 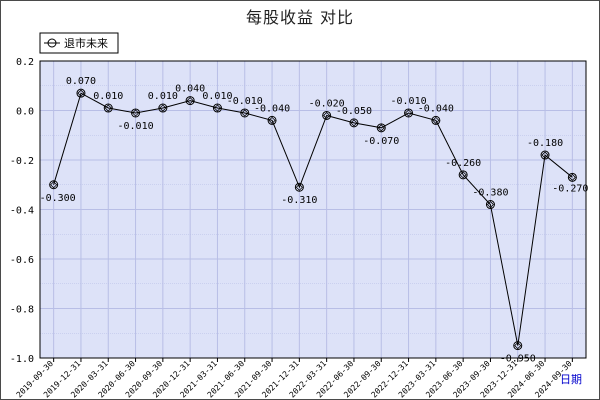 What do you see at coordinates (300, 17) in the screenshot?
I see `chart-title: 每股收益 对比` at bounding box center [300, 17].